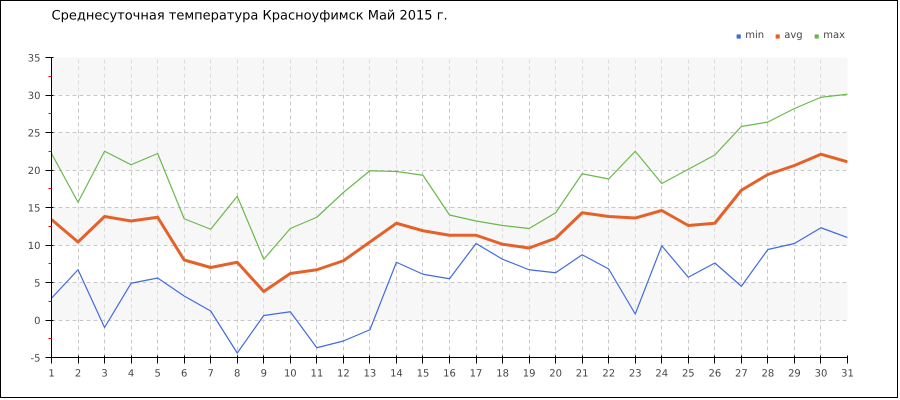 The image size is (900, 400). I want to click on x-tick-label: 8, so click(237, 374).